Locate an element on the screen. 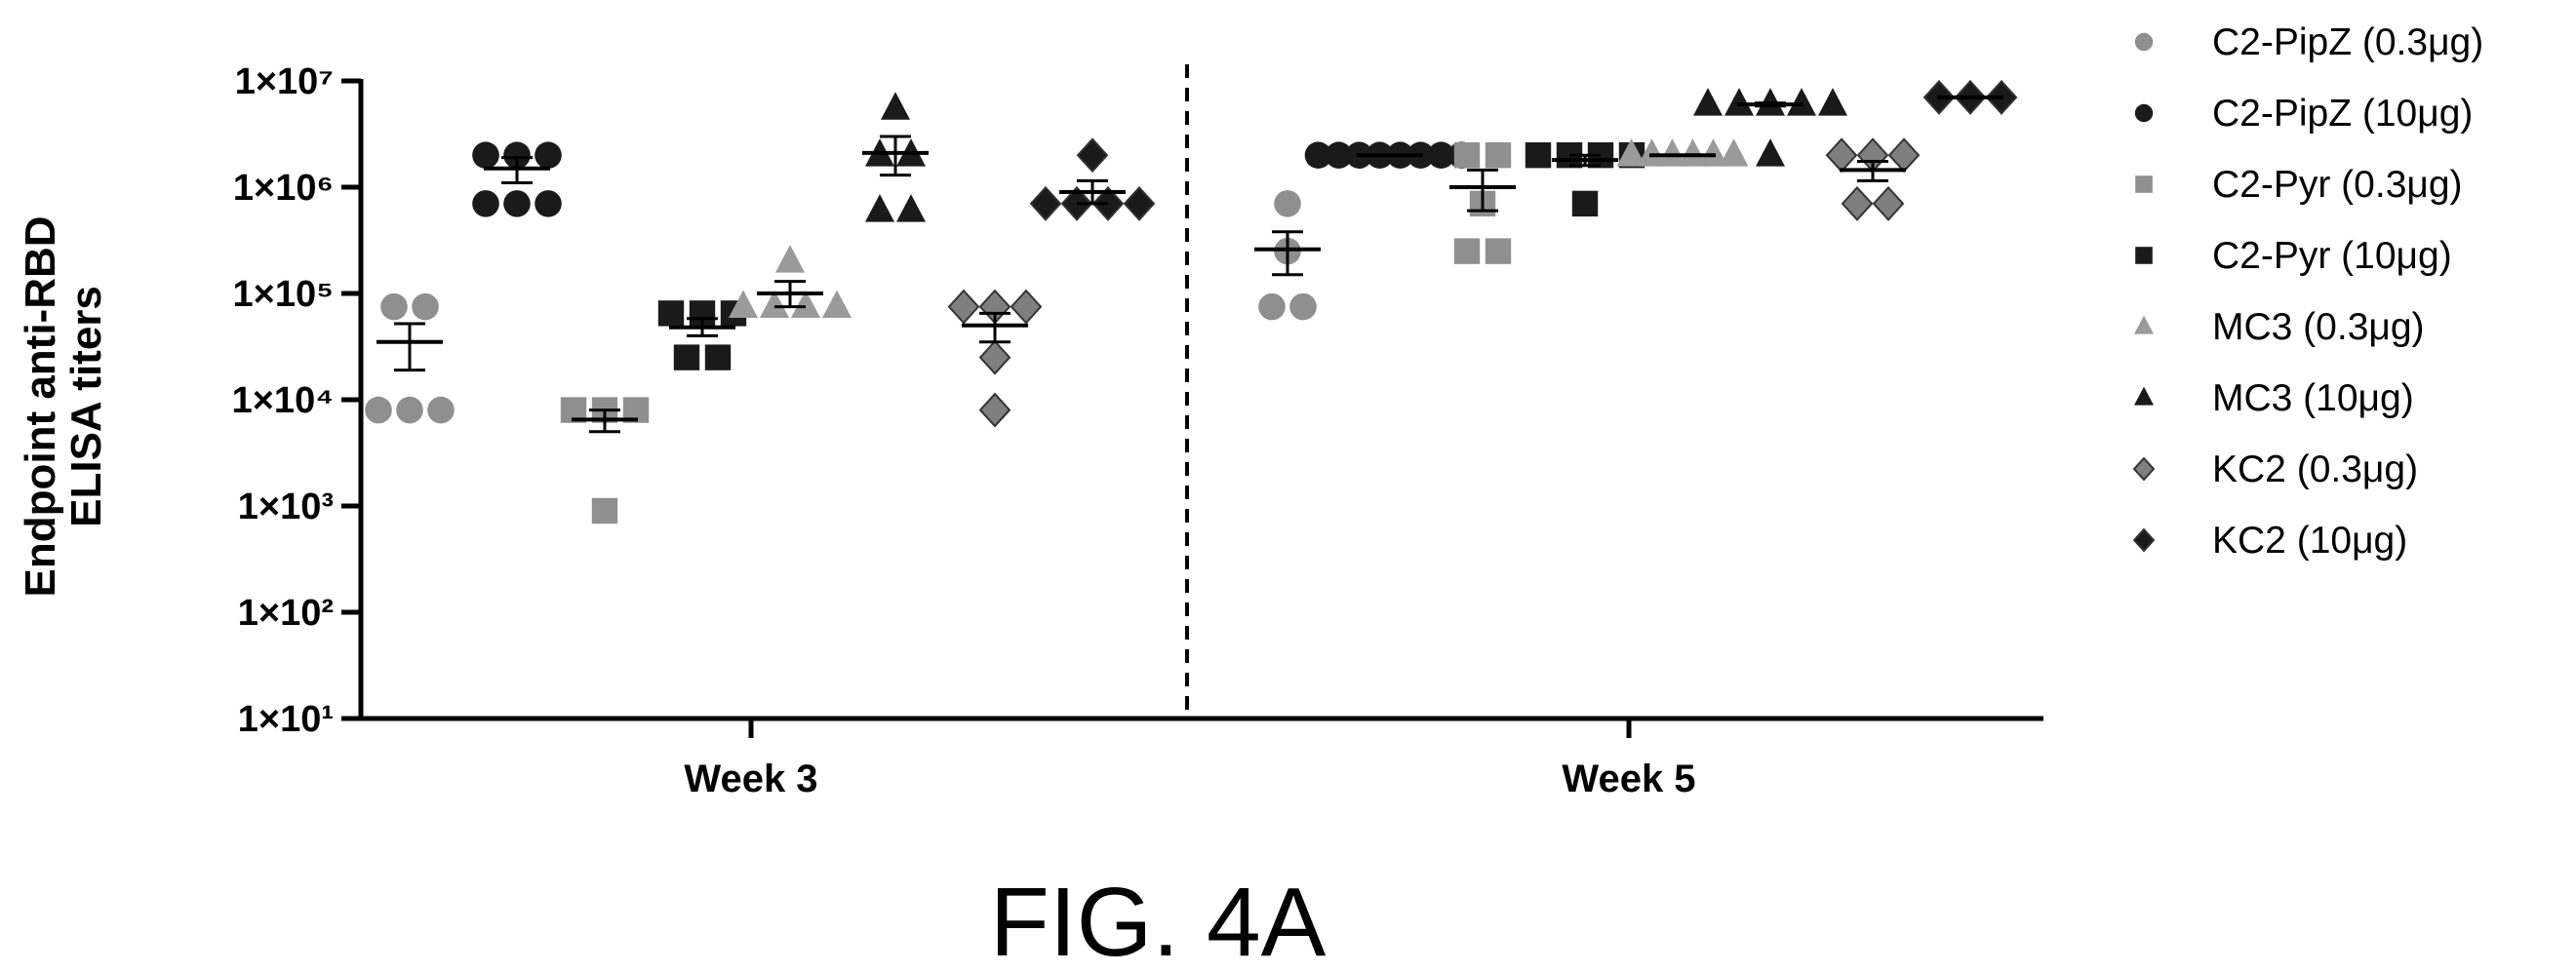 Image resolution: width=2576 pixels, height=972 pixels. y-tick-label: 1×10³ is located at coordinates (286, 506).